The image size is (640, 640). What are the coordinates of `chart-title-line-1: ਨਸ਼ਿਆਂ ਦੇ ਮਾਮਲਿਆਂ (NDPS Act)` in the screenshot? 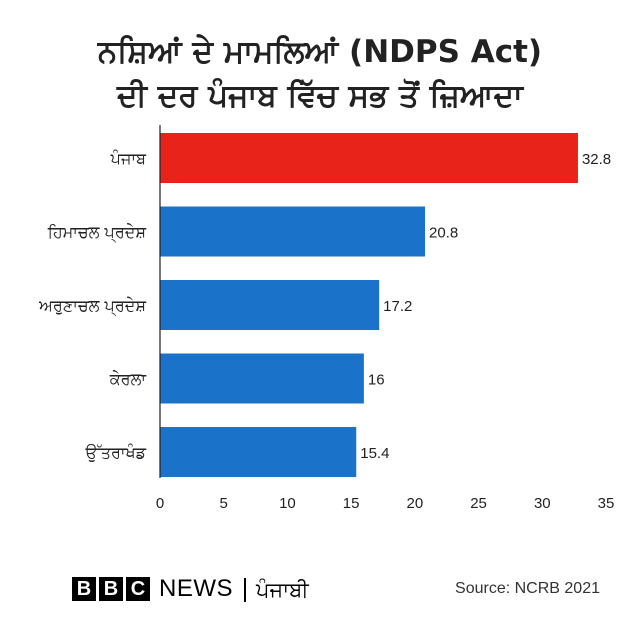 It's located at (320, 52).